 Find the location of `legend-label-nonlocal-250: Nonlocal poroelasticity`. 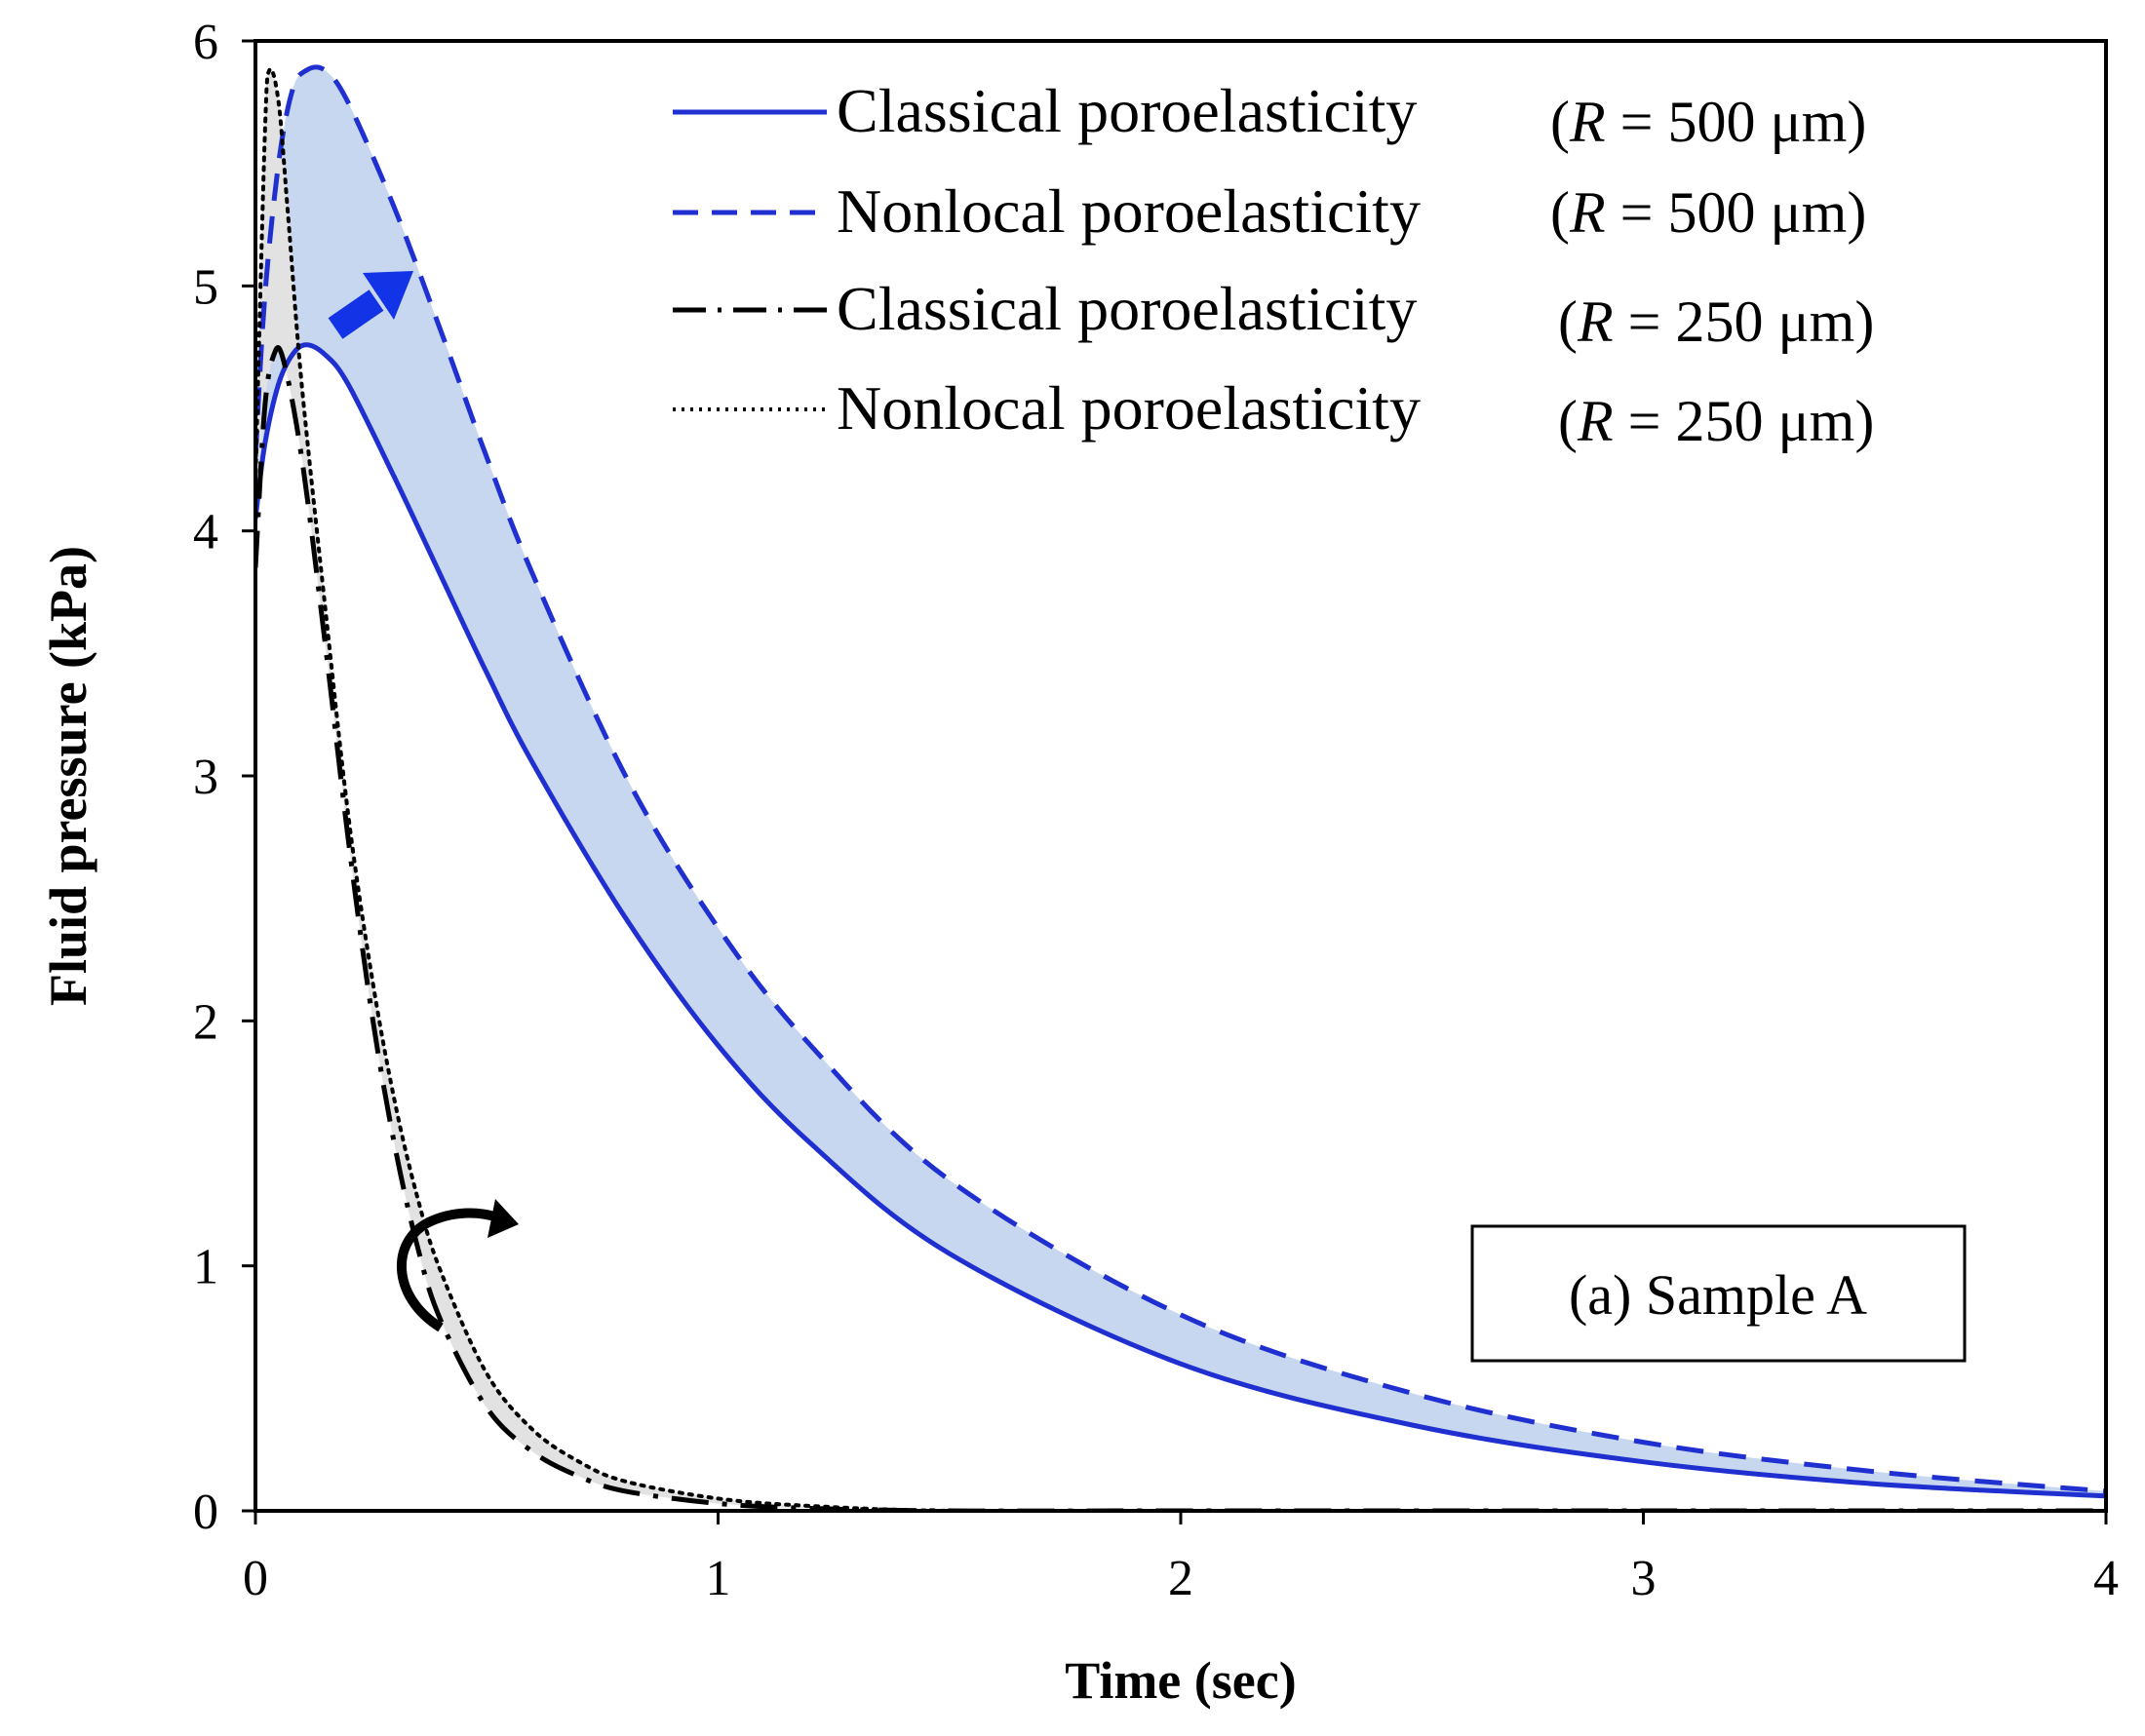

legend-label-nonlocal-250: Nonlocal poroelasticity is located at coordinates (1129, 408).